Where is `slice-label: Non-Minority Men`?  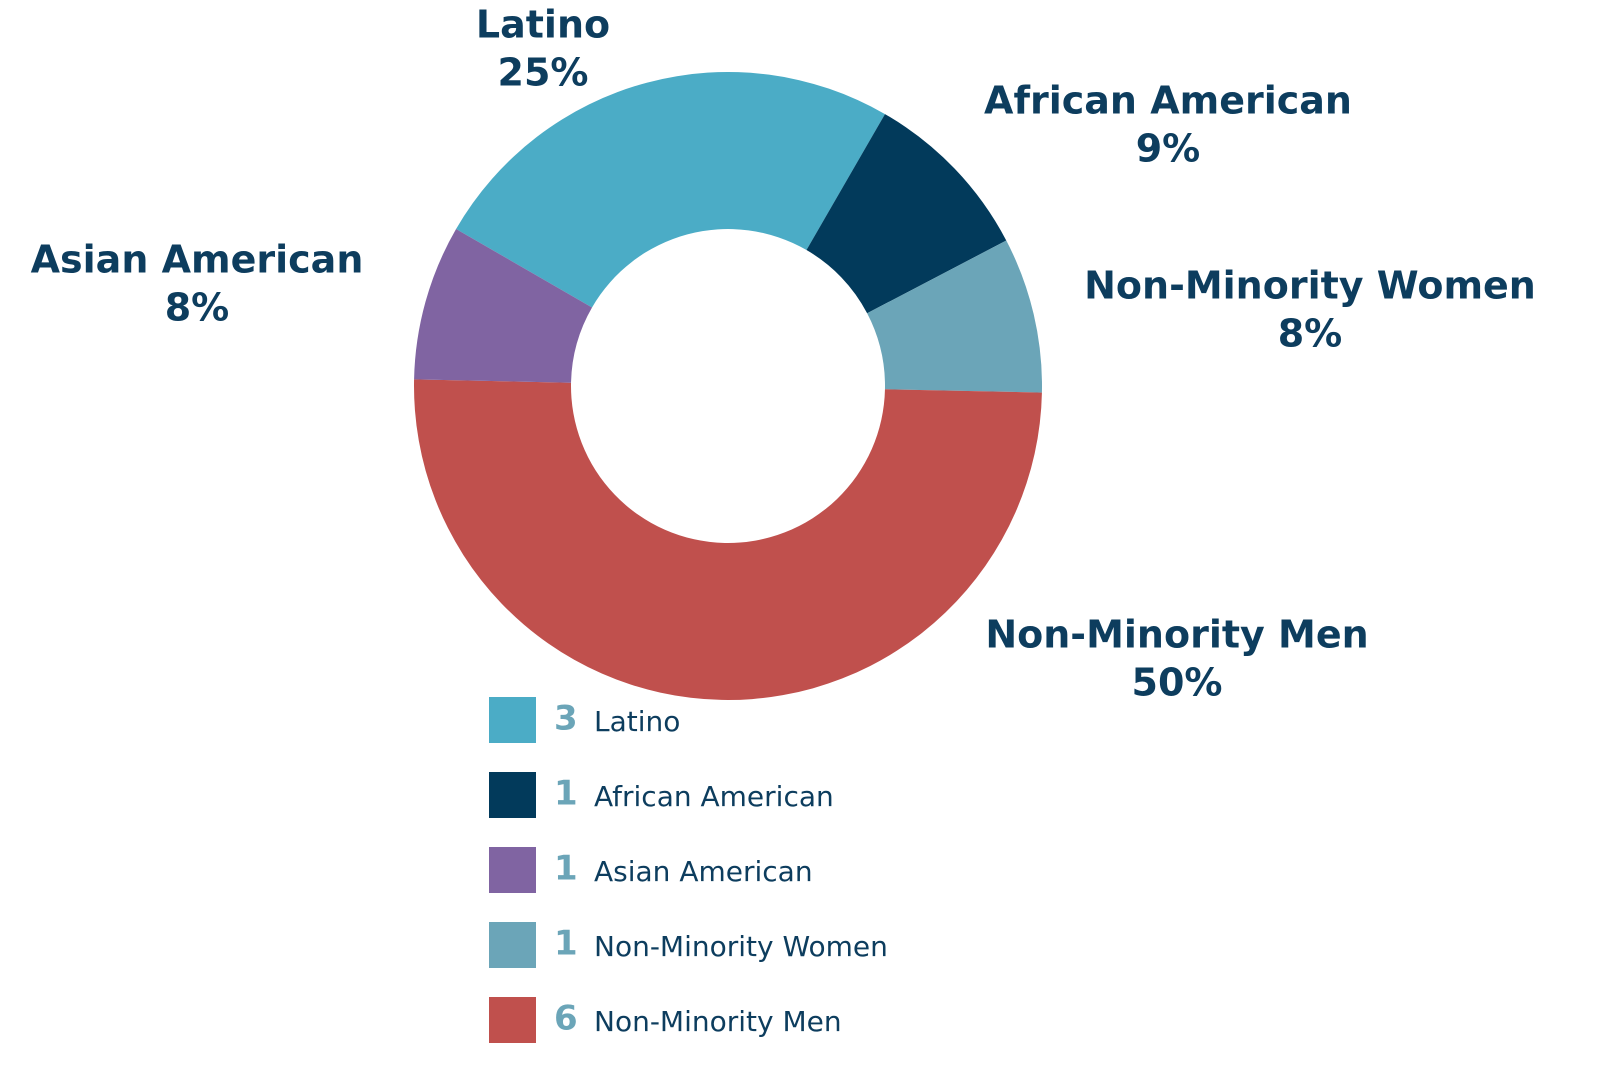 slice-label: Non-Minority Men is located at coordinates (1176, 635).